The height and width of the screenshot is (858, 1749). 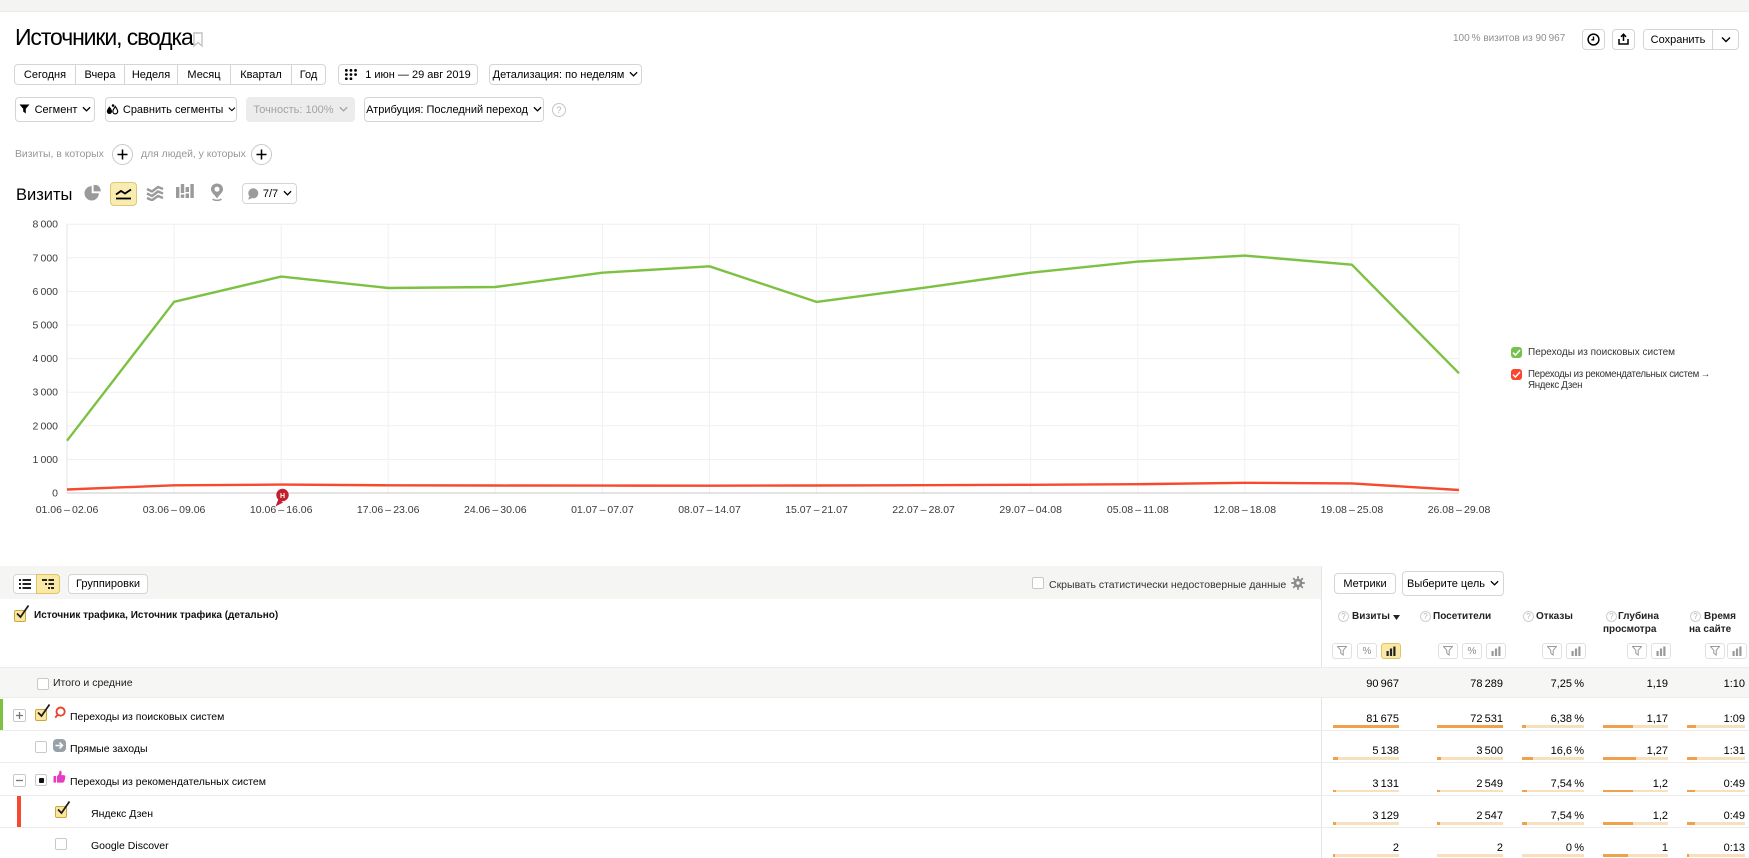 What do you see at coordinates (46, 292) in the screenshot?
I see `svg-text: 6 000` at bounding box center [46, 292].